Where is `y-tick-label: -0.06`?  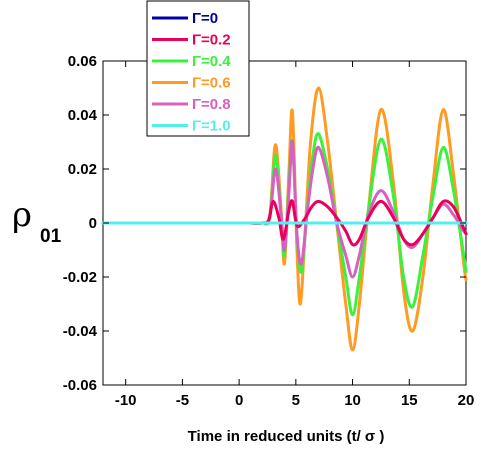
y-tick-label: -0.06 is located at coordinates (80, 385).